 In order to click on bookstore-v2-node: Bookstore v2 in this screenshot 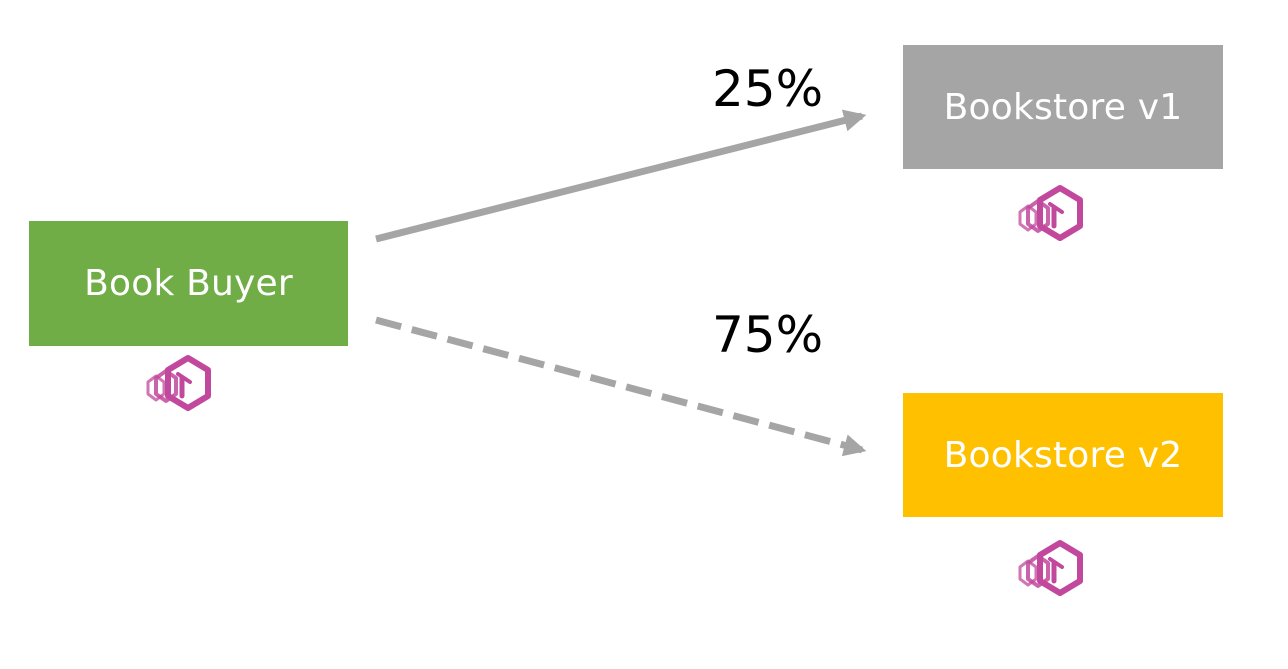, I will do `click(1063, 455)`.